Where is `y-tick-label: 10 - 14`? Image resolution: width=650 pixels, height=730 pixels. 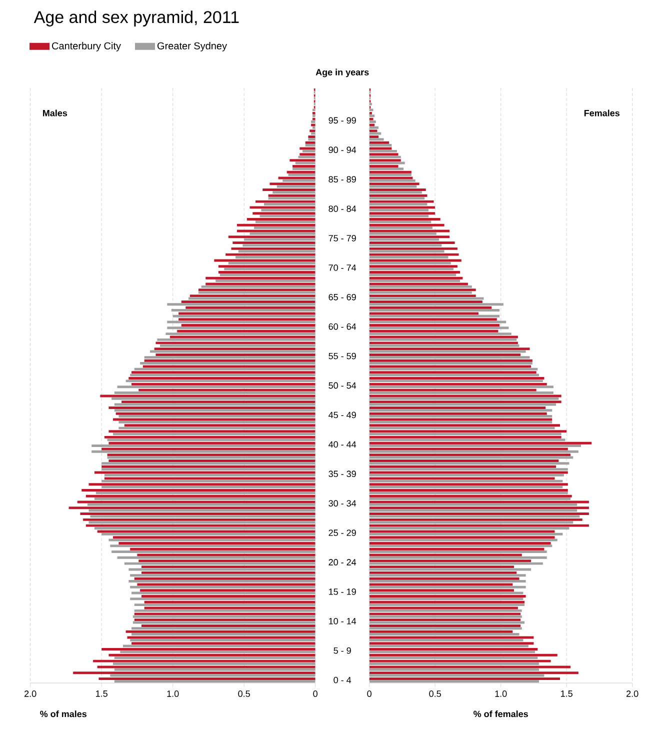
y-tick-label: 10 - 14 is located at coordinates (342, 621).